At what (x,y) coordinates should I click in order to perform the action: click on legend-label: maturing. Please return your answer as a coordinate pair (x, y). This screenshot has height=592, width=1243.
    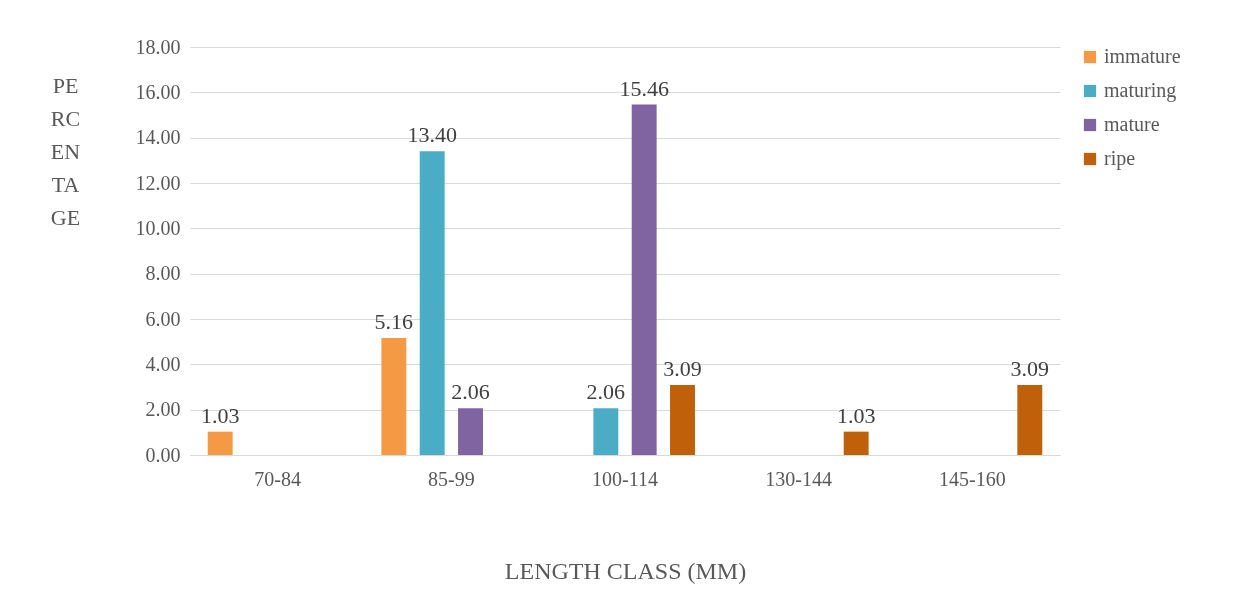
    Looking at the image, I should click on (1140, 90).